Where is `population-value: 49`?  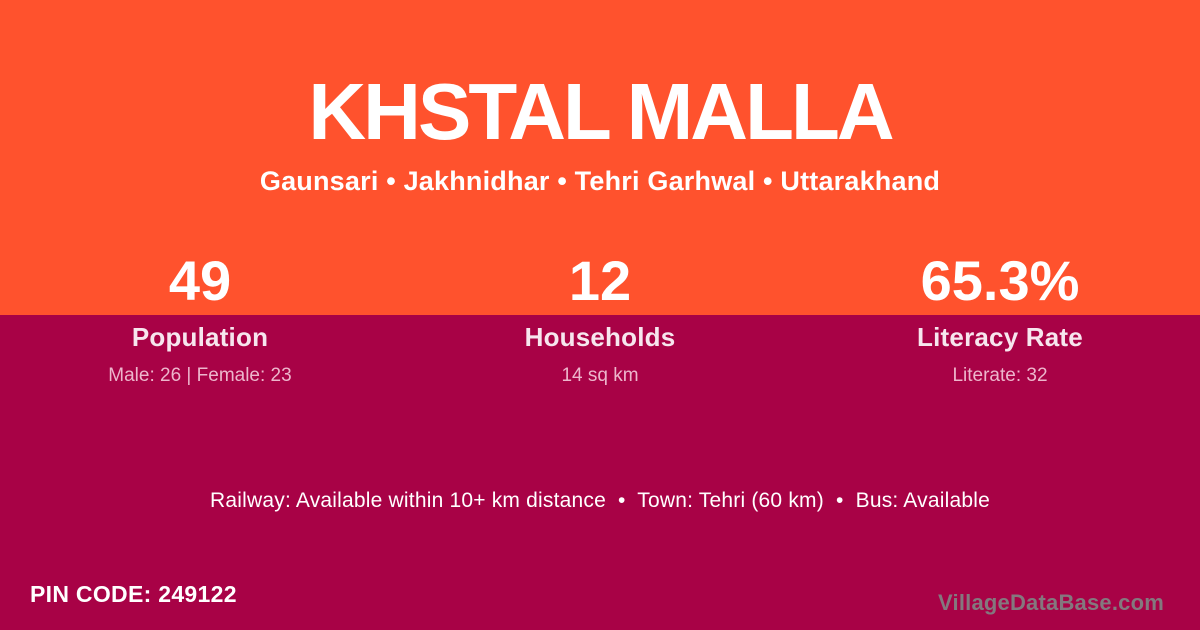
population-value: 49 is located at coordinates (200, 280).